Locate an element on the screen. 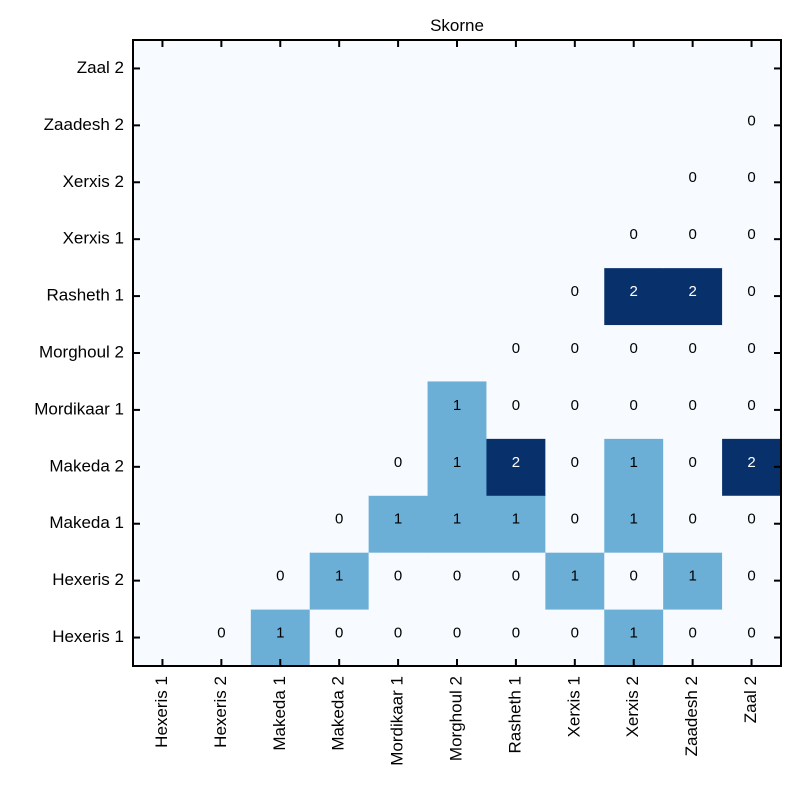 The image size is (800, 800). x-tick-label: Xerxis 1 is located at coordinates (573, 706).